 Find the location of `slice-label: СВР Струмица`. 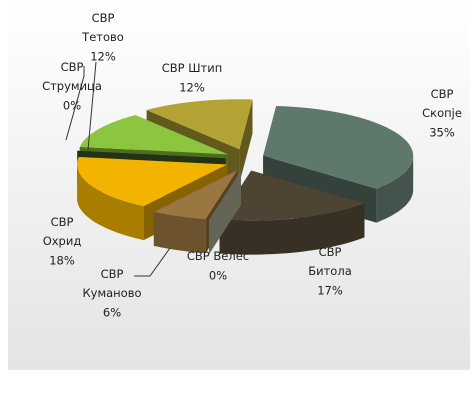

slice-label: СВР Струмица is located at coordinates (72, 76).